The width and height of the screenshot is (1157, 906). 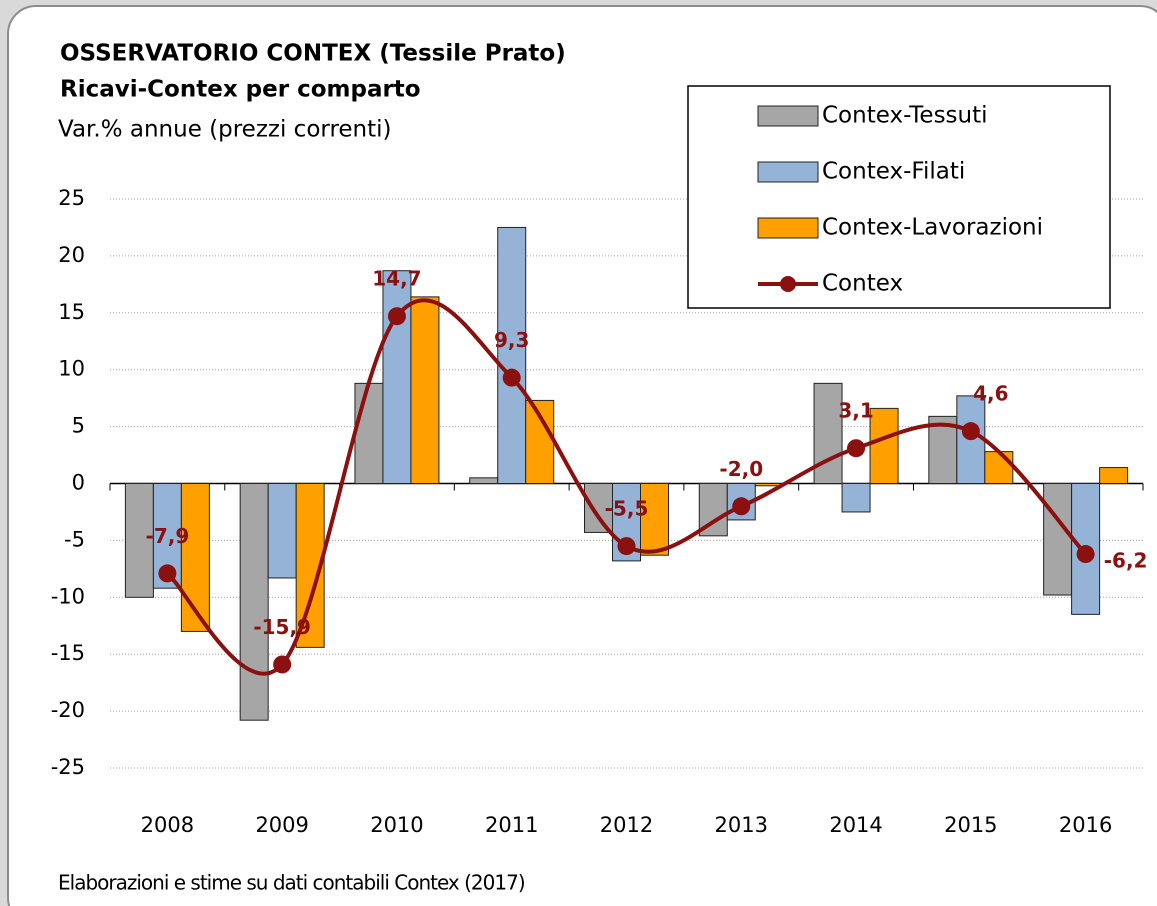 What do you see at coordinates (396, 825) in the screenshot?
I see `x-tick-label: 2010` at bounding box center [396, 825].